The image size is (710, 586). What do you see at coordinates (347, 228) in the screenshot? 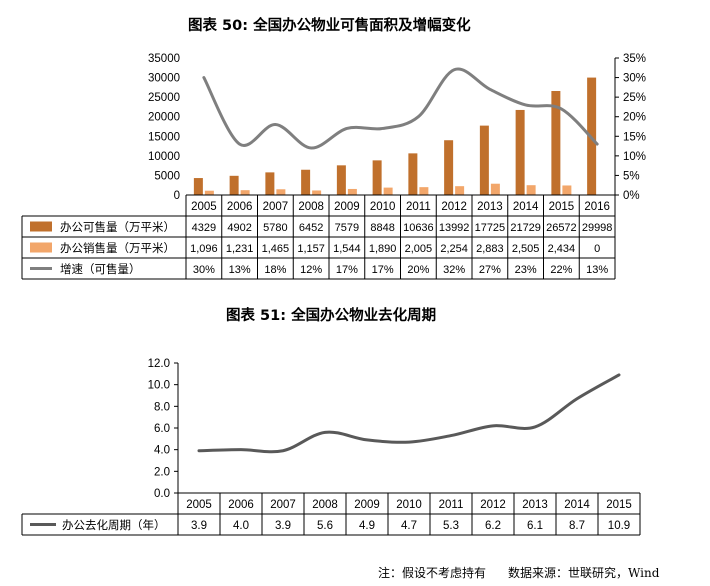
I see `table-cell-value: 7579` at bounding box center [347, 228].